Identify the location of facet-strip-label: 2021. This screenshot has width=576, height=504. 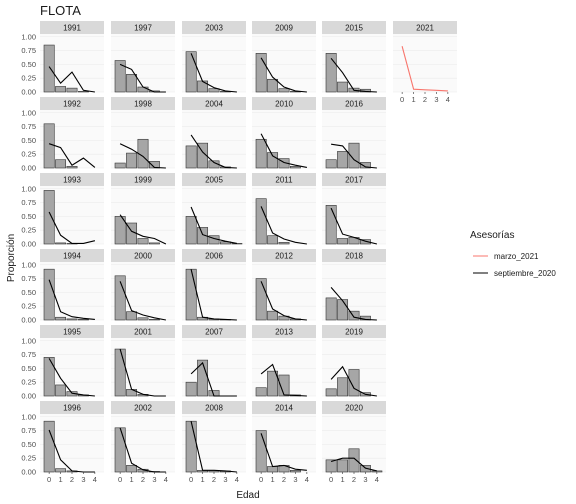
(425, 28).